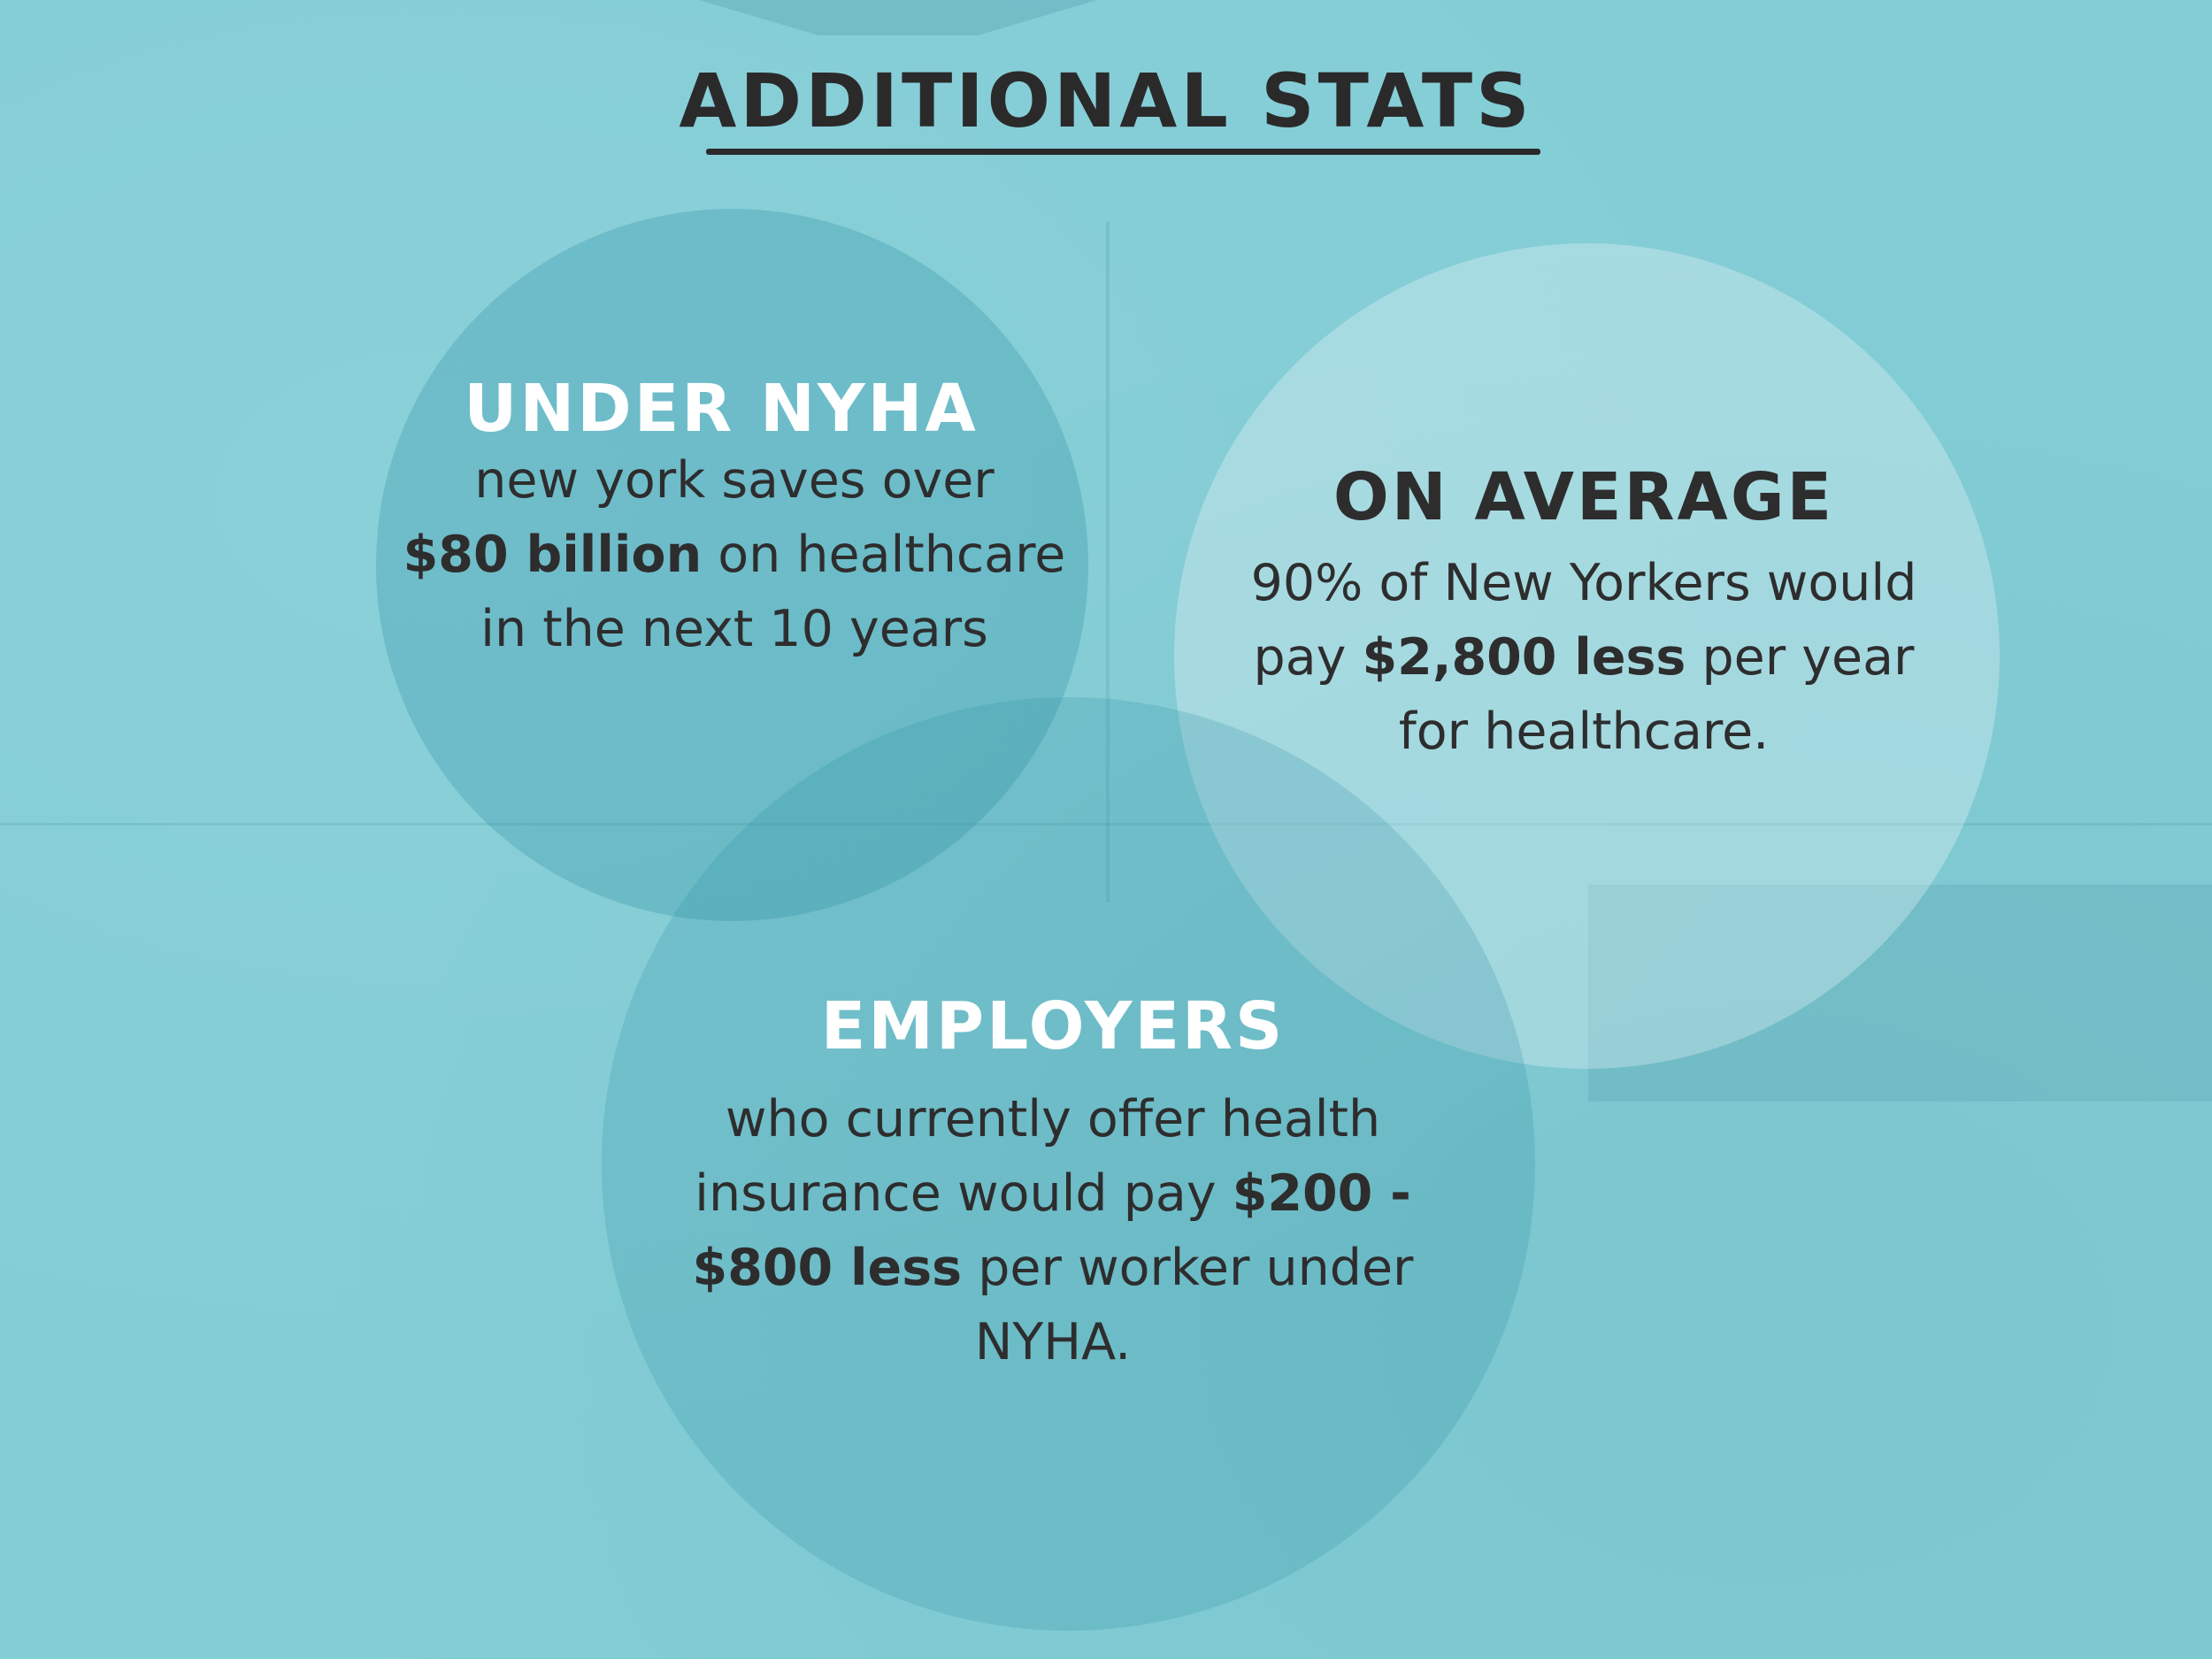 The image size is (2212, 1659). Describe the element at coordinates (1123, 152) in the screenshot. I see `title-underline` at that location.